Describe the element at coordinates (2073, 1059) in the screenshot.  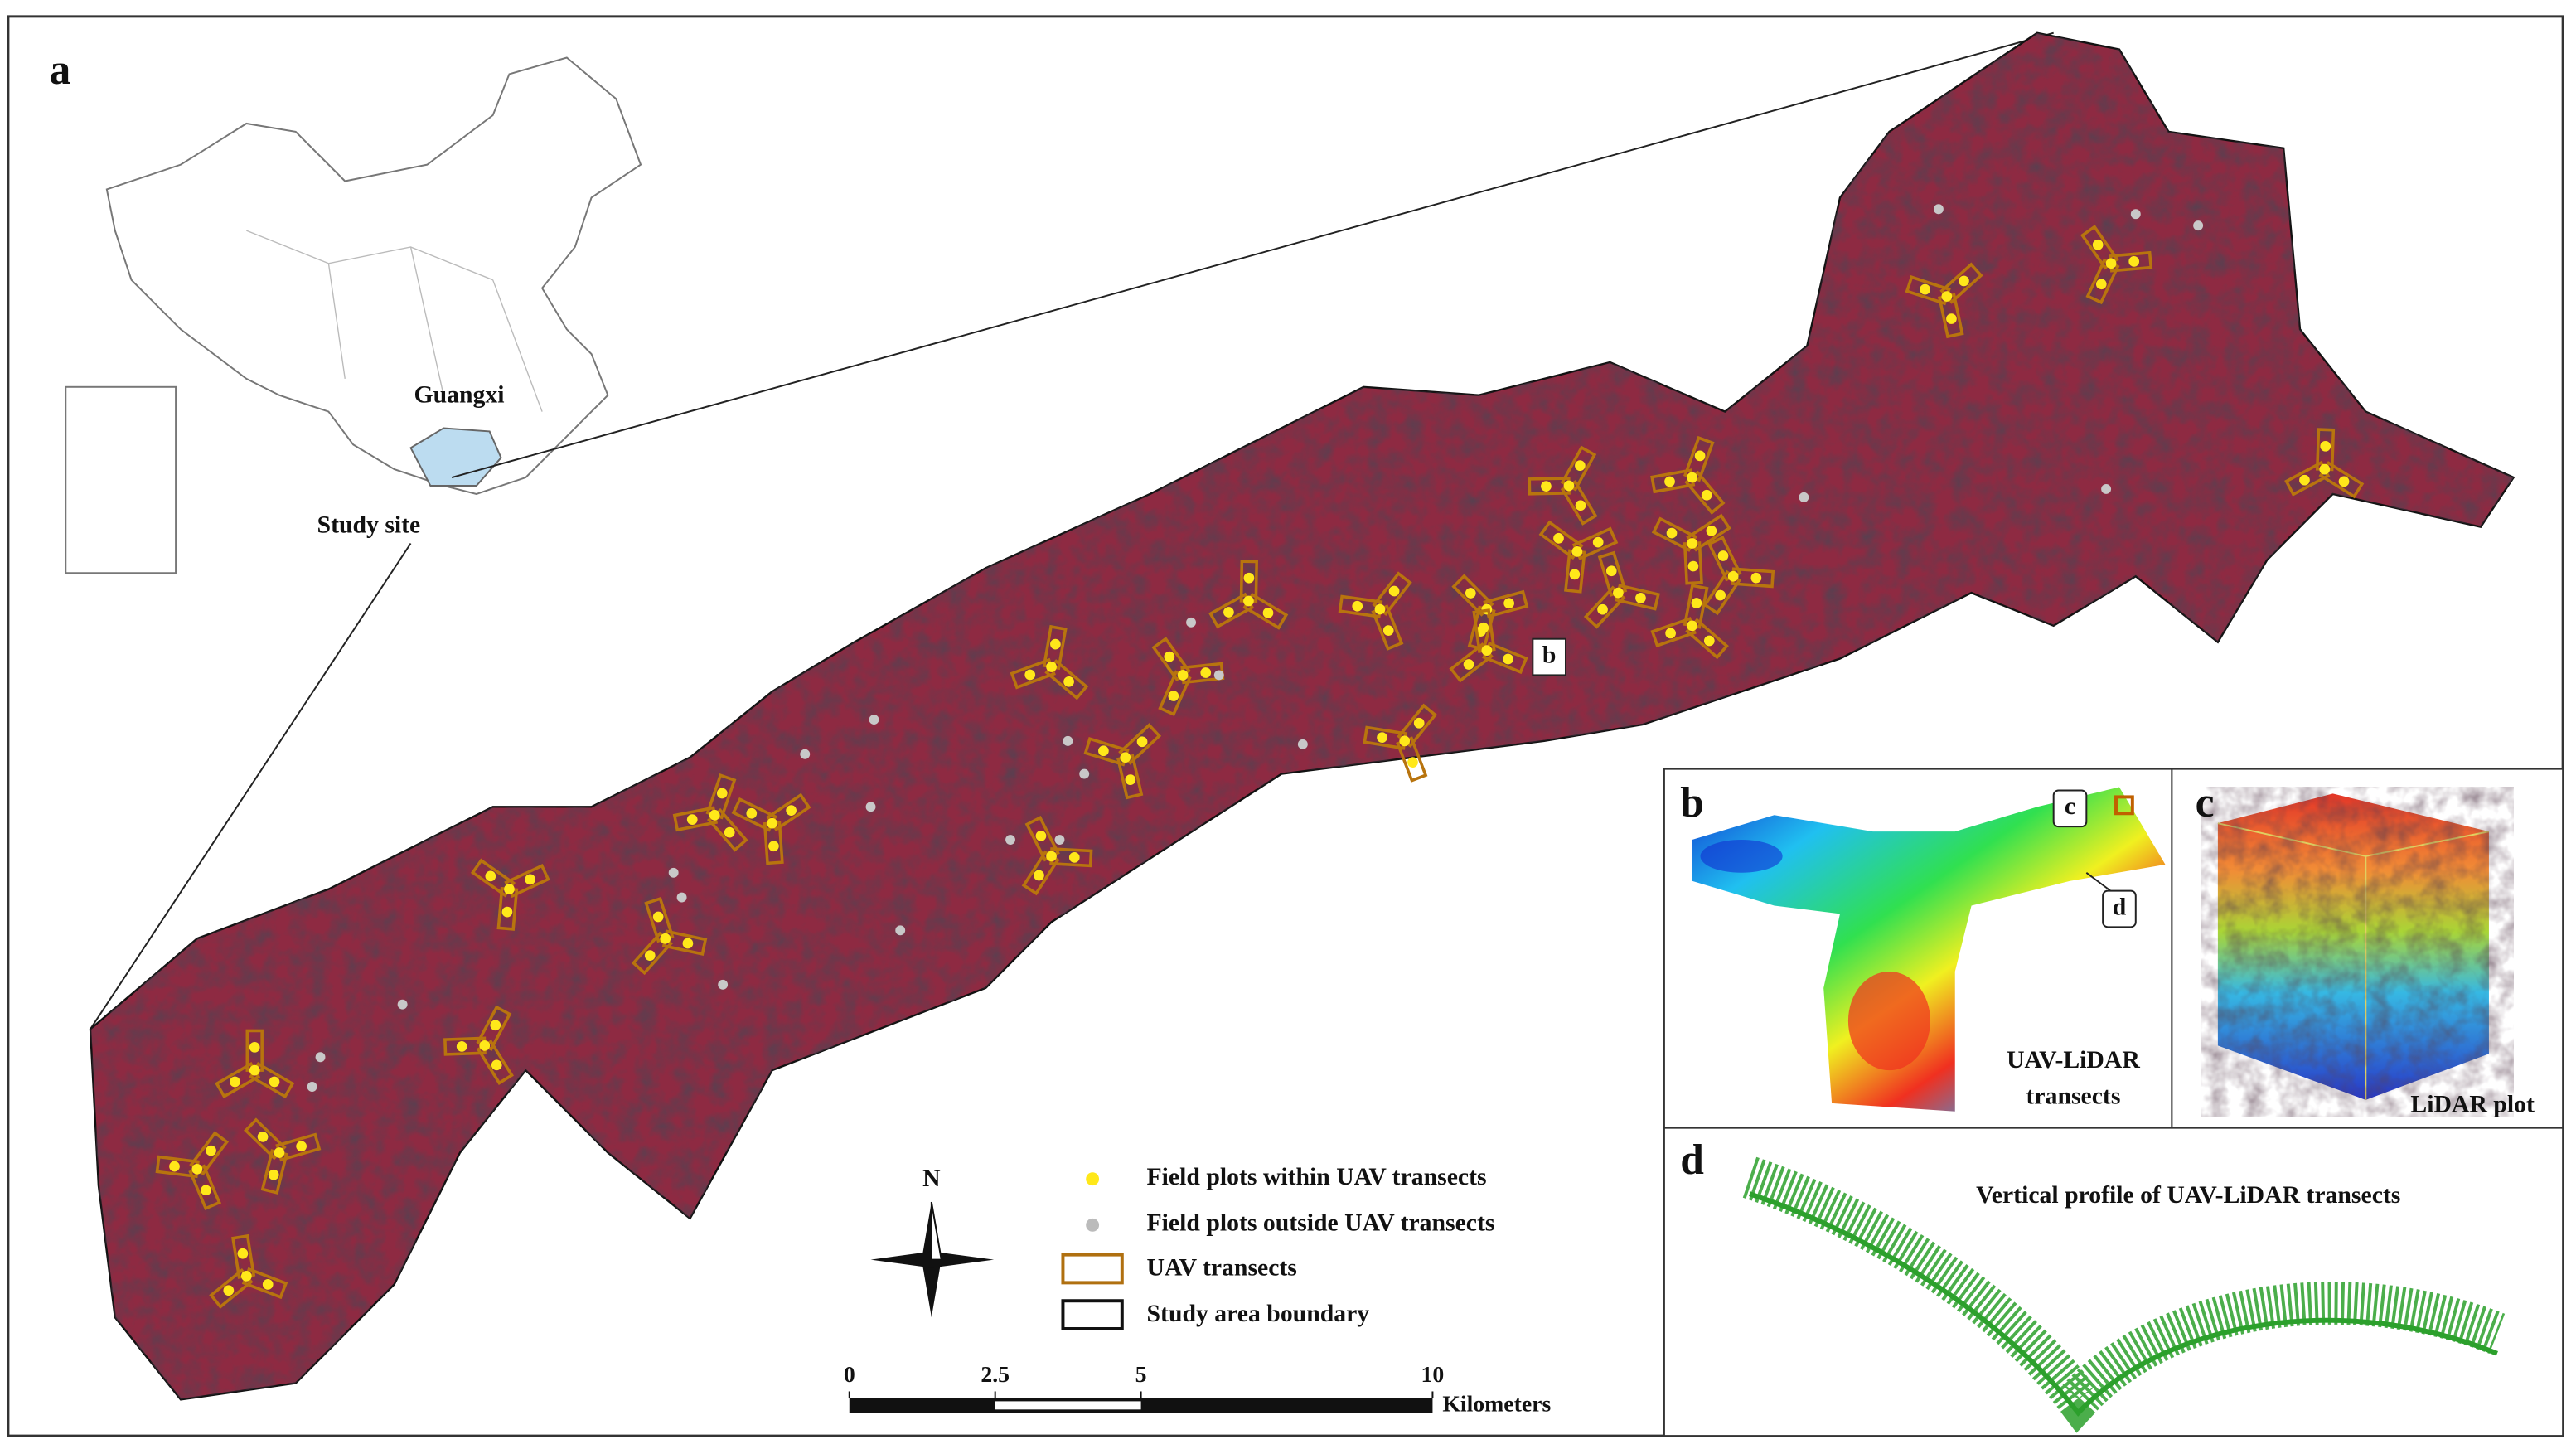
I see `panel-title: UAV-LiDAR` at that location.